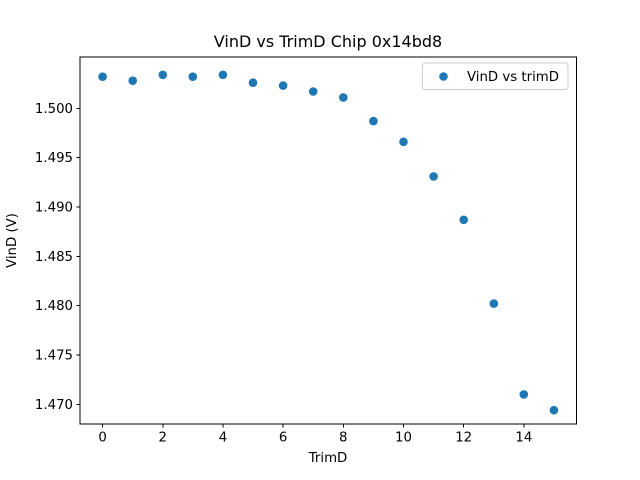 This screenshot has height=480, width=640. What do you see at coordinates (223, 438) in the screenshot?
I see `x-tick-label: 4` at bounding box center [223, 438].